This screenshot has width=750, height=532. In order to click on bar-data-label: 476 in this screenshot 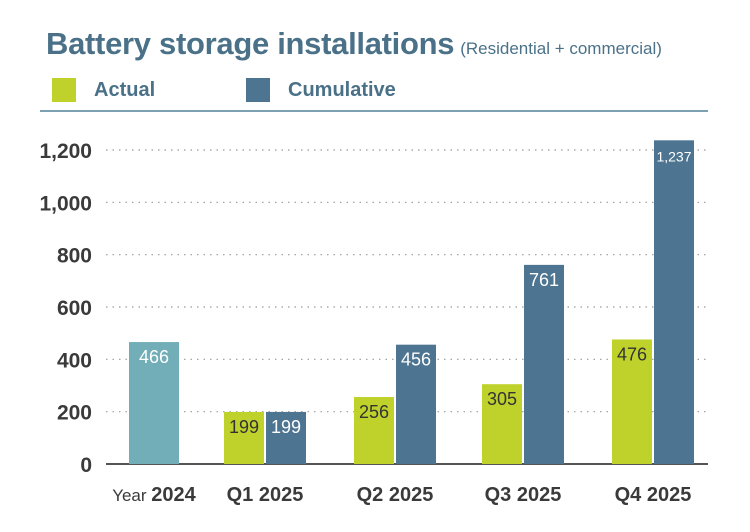, I will do `click(632, 354)`.